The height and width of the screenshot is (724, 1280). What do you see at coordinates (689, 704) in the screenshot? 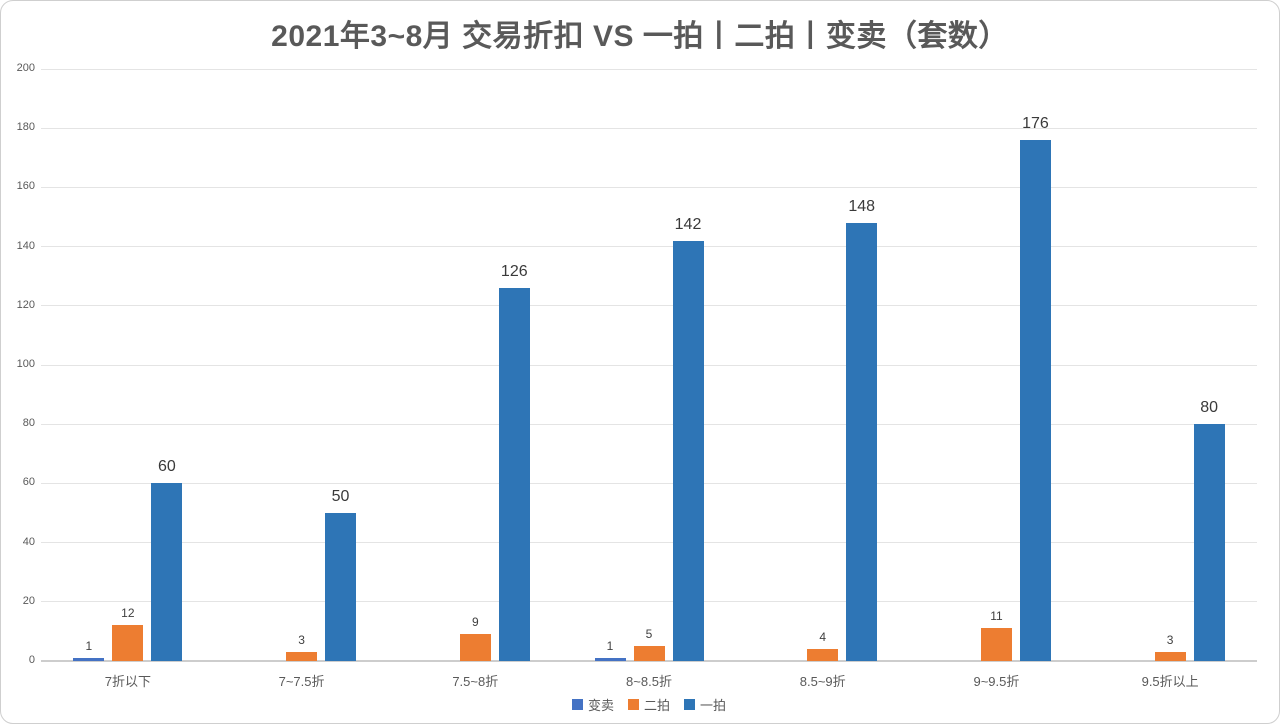
I see `legend-swatch-yipai` at bounding box center [689, 704].